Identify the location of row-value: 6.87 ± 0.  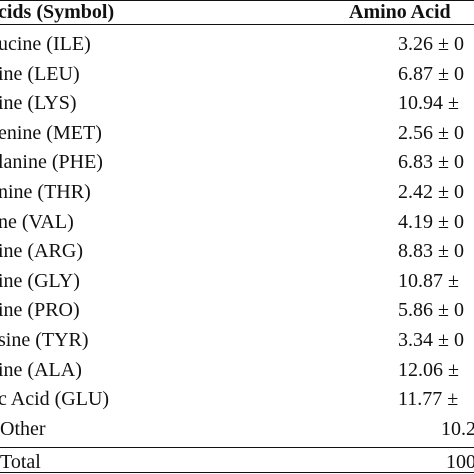
(431, 73).